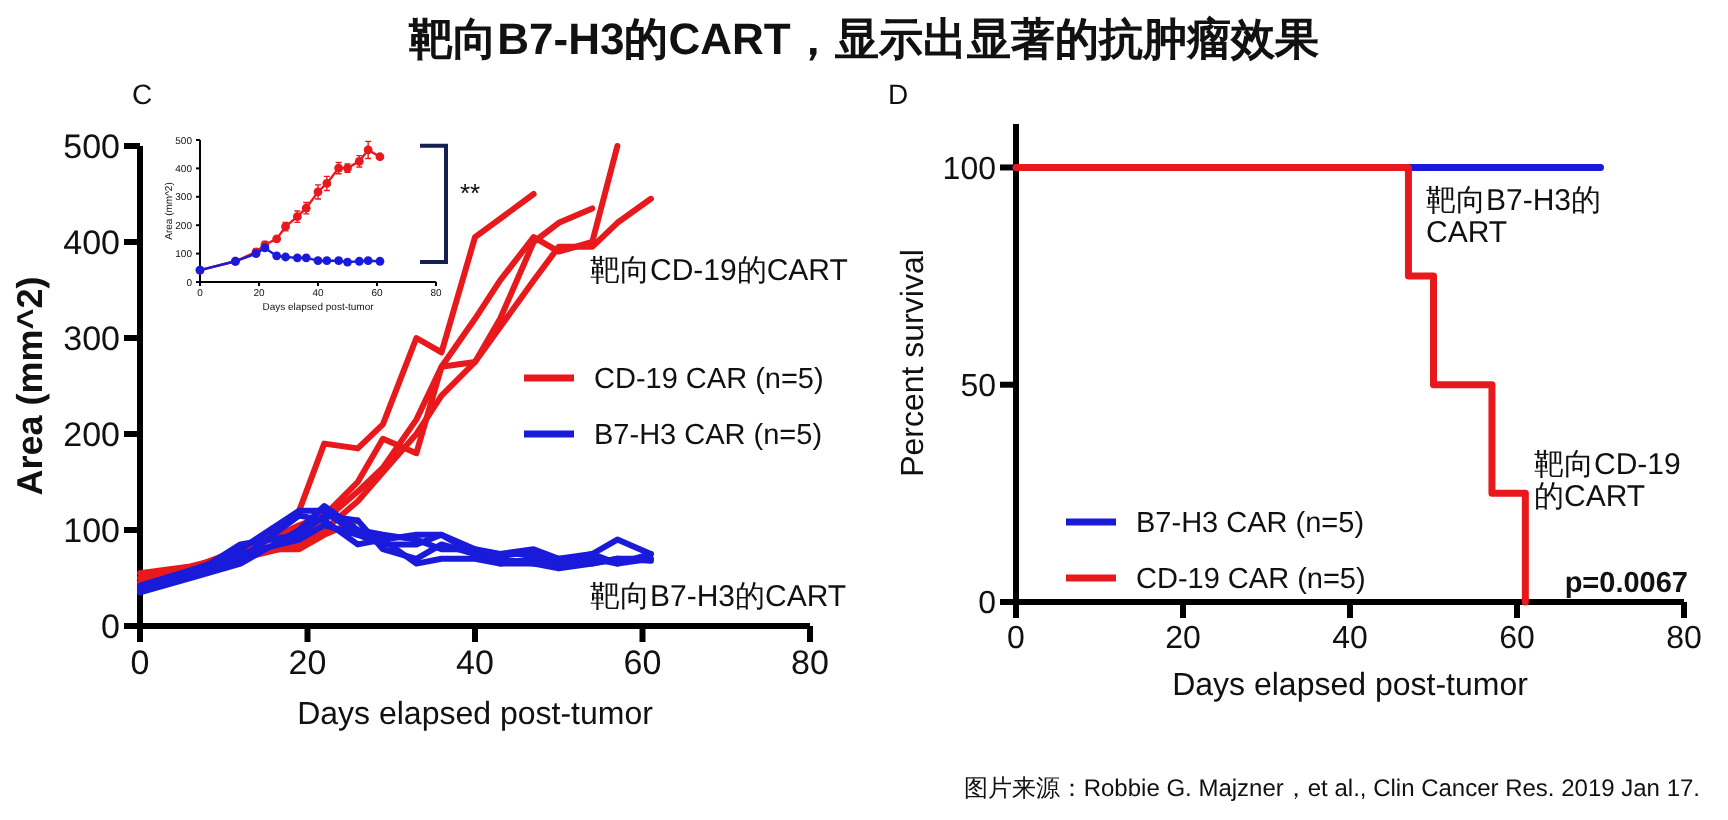 The width and height of the screenshot is (1728, 820). Describe the element at coordinates (91, 242) in the screenshot. I see `y-tick-label: 400` at that location.